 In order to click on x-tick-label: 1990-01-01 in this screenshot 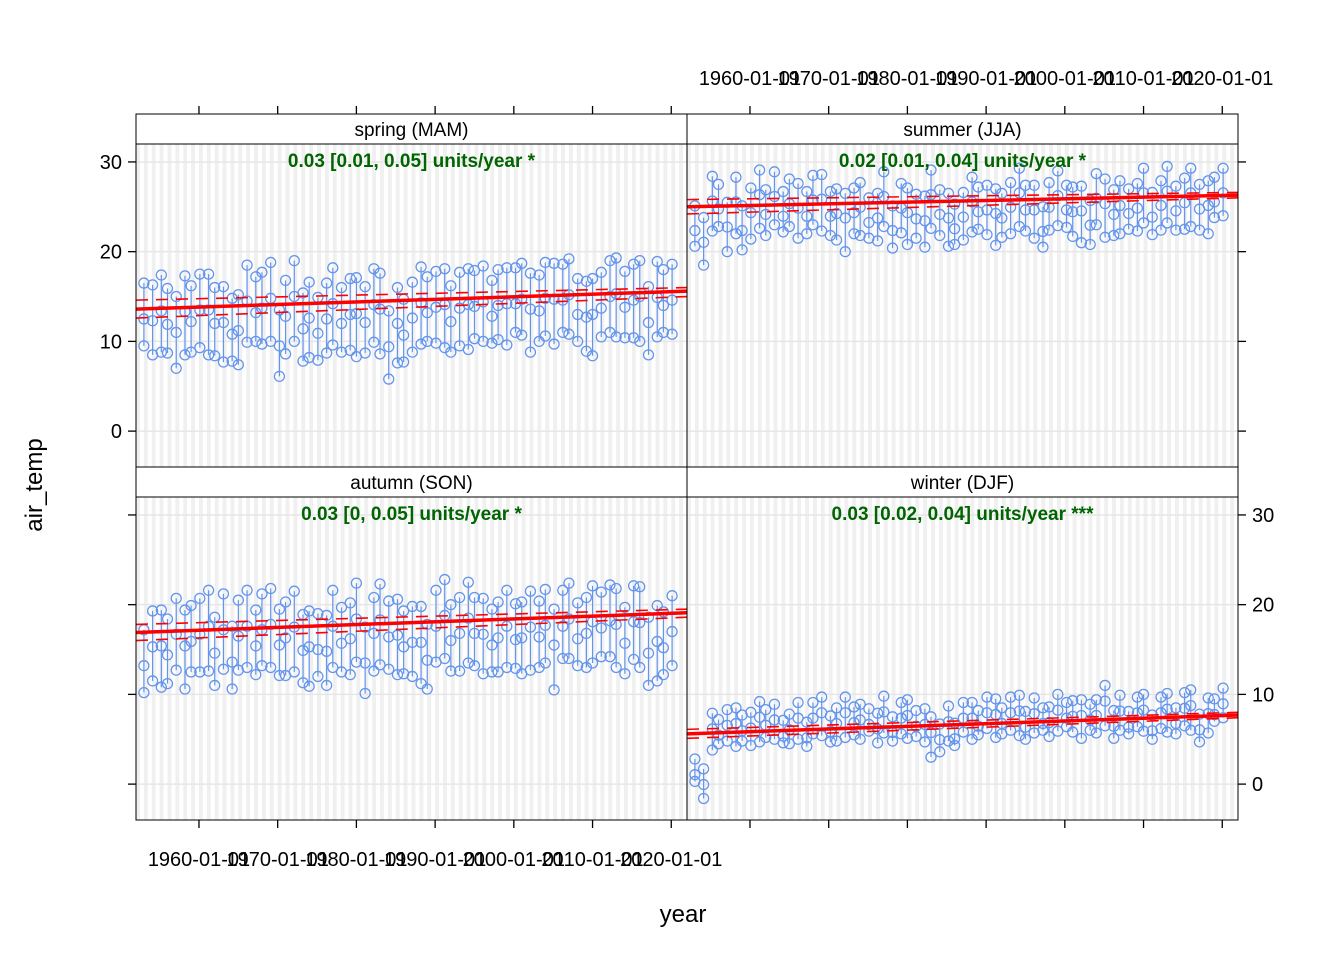, I will do `click(986, 79)`.